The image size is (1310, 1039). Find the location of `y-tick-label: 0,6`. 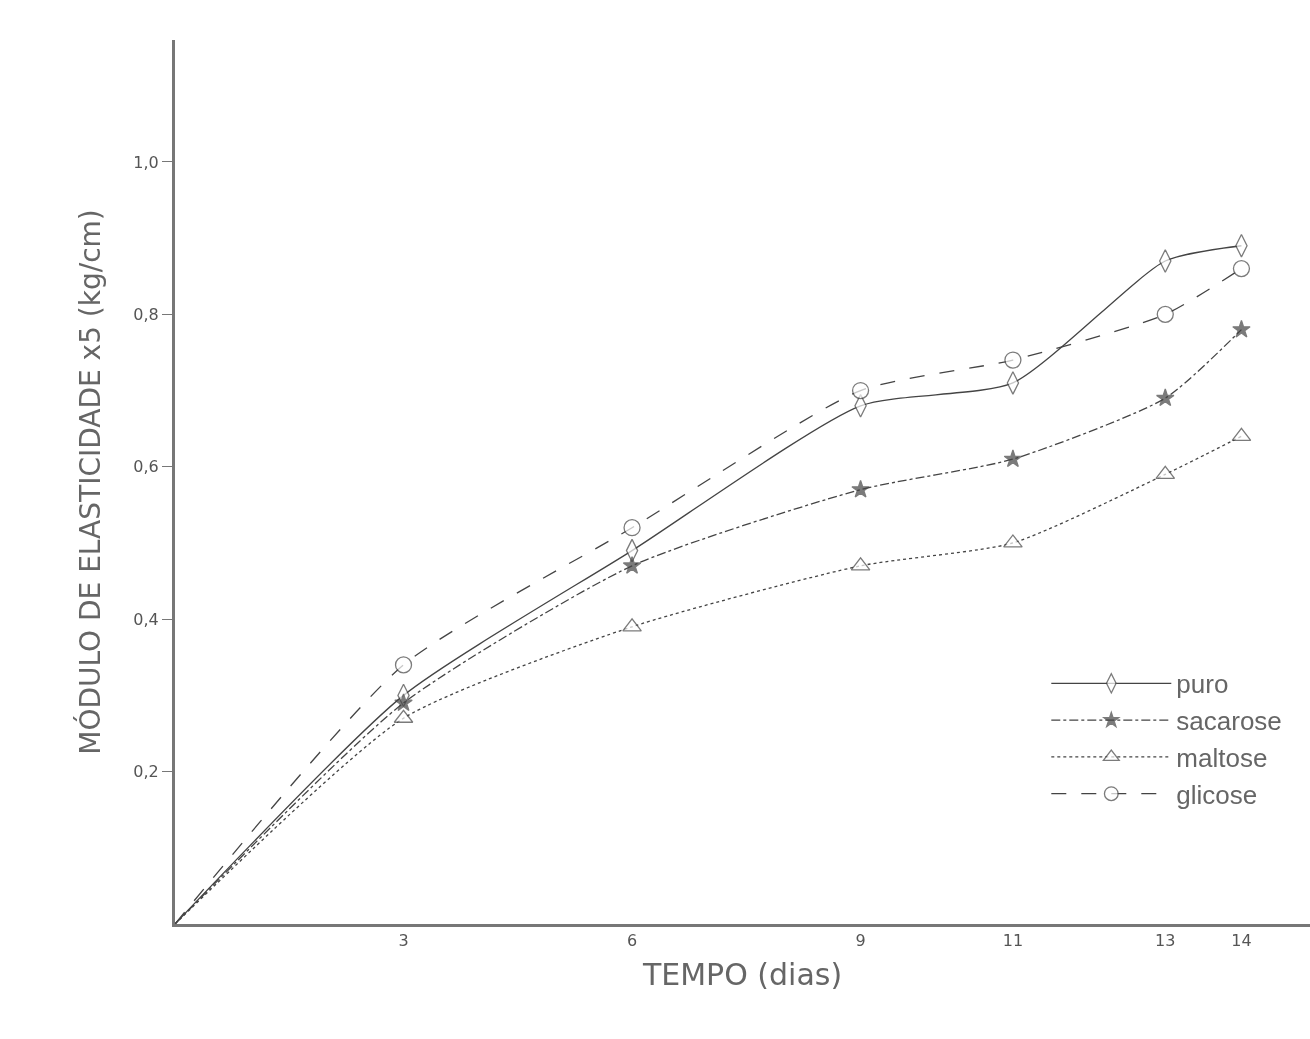

y-tick-label: 0,6 is located at coordinates (146, 467).